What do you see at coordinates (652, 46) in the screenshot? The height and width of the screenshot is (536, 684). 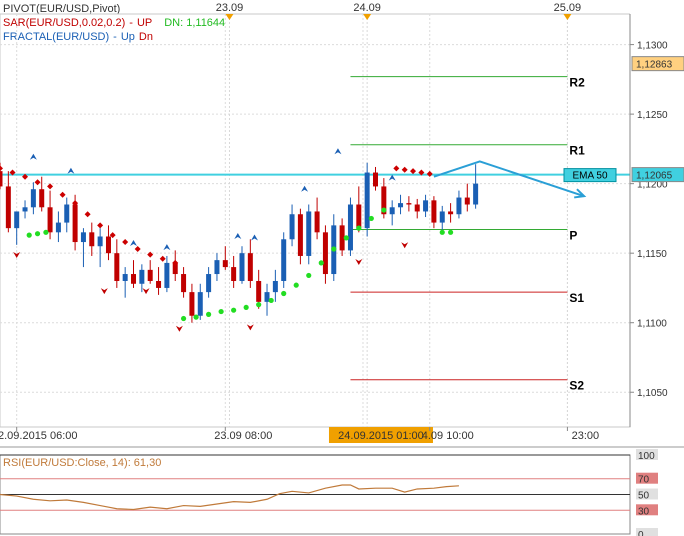 I see `price-tick-label: 1,1300` at bounding box center [652, 46].